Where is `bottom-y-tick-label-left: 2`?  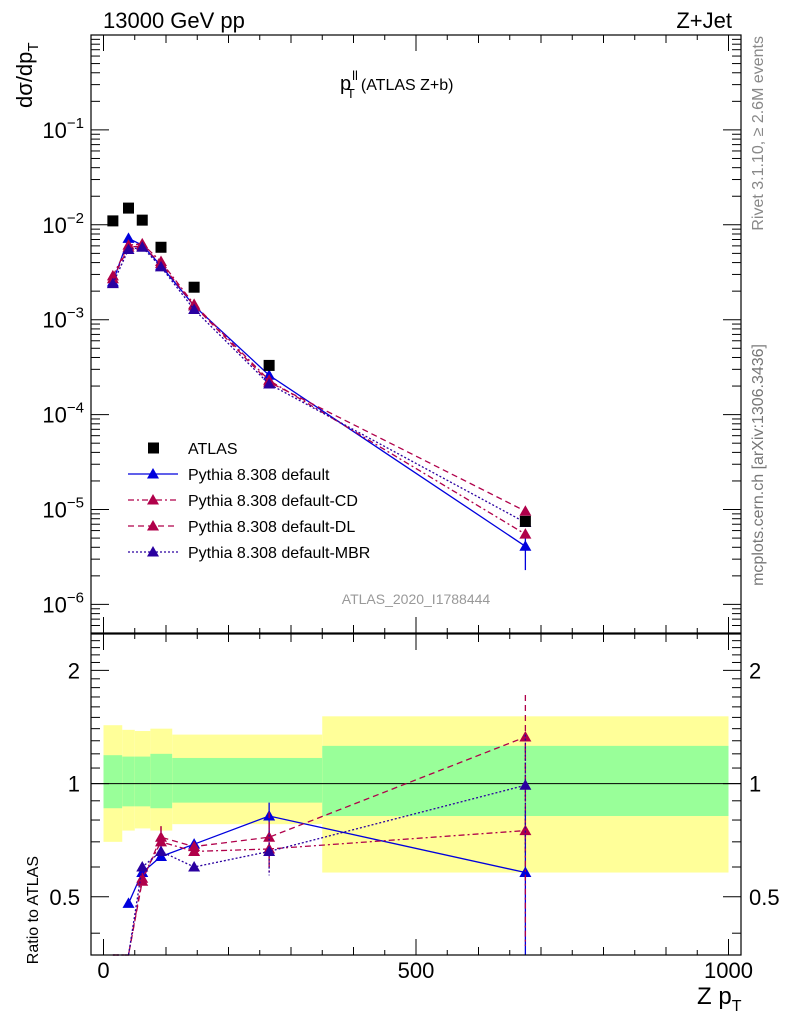
bottom-y-tick-label-left: 2 is located at coordinates (74, 670).